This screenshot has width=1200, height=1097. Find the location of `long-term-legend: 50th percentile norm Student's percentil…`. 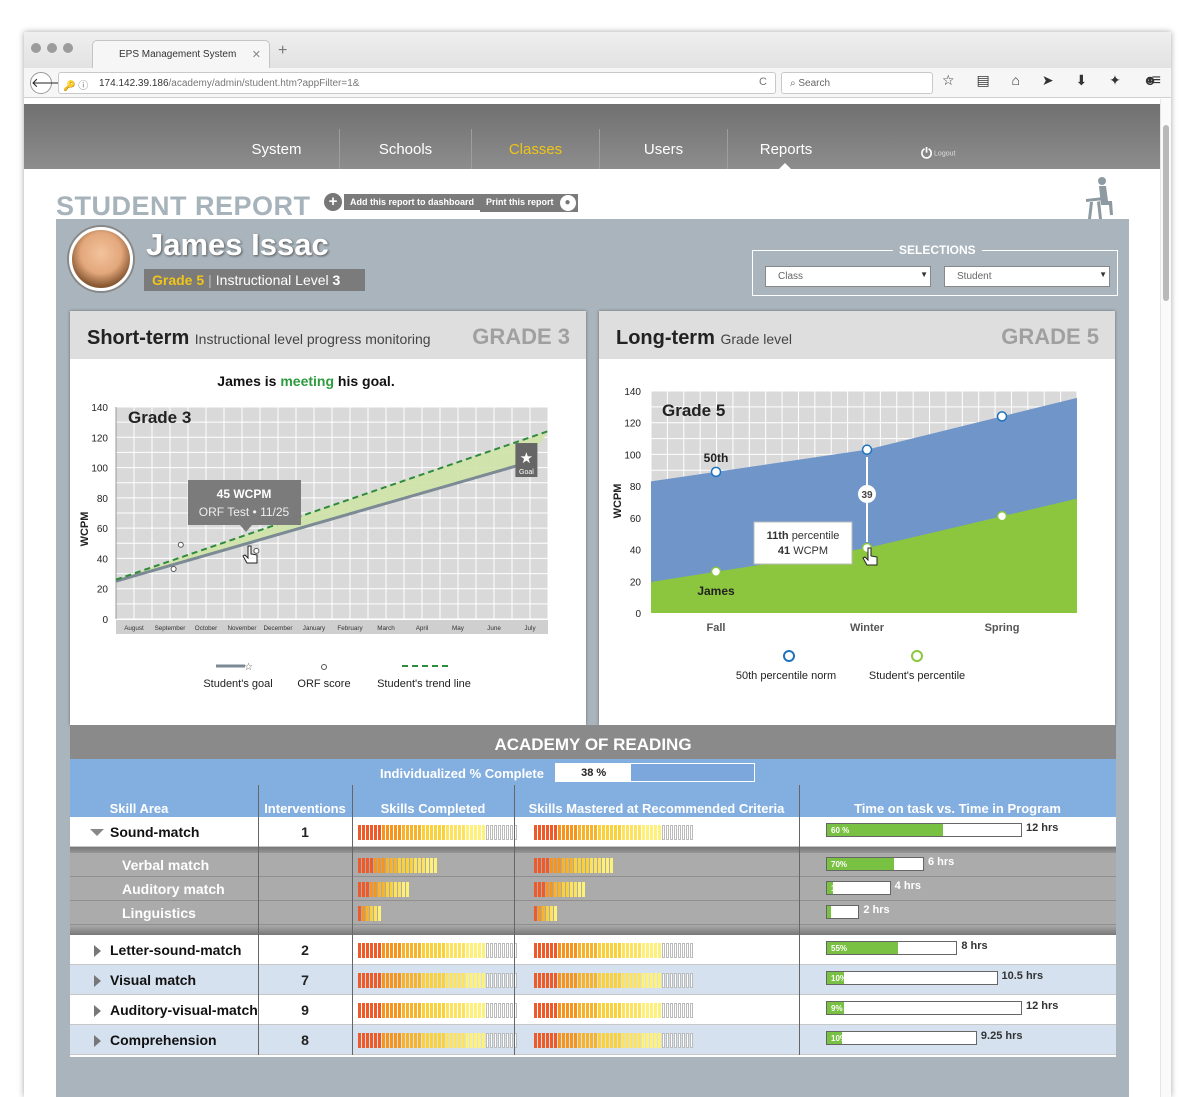

long-term-legend: 50th percentile norm Student's percentil… is located at coordinates (850, 666).